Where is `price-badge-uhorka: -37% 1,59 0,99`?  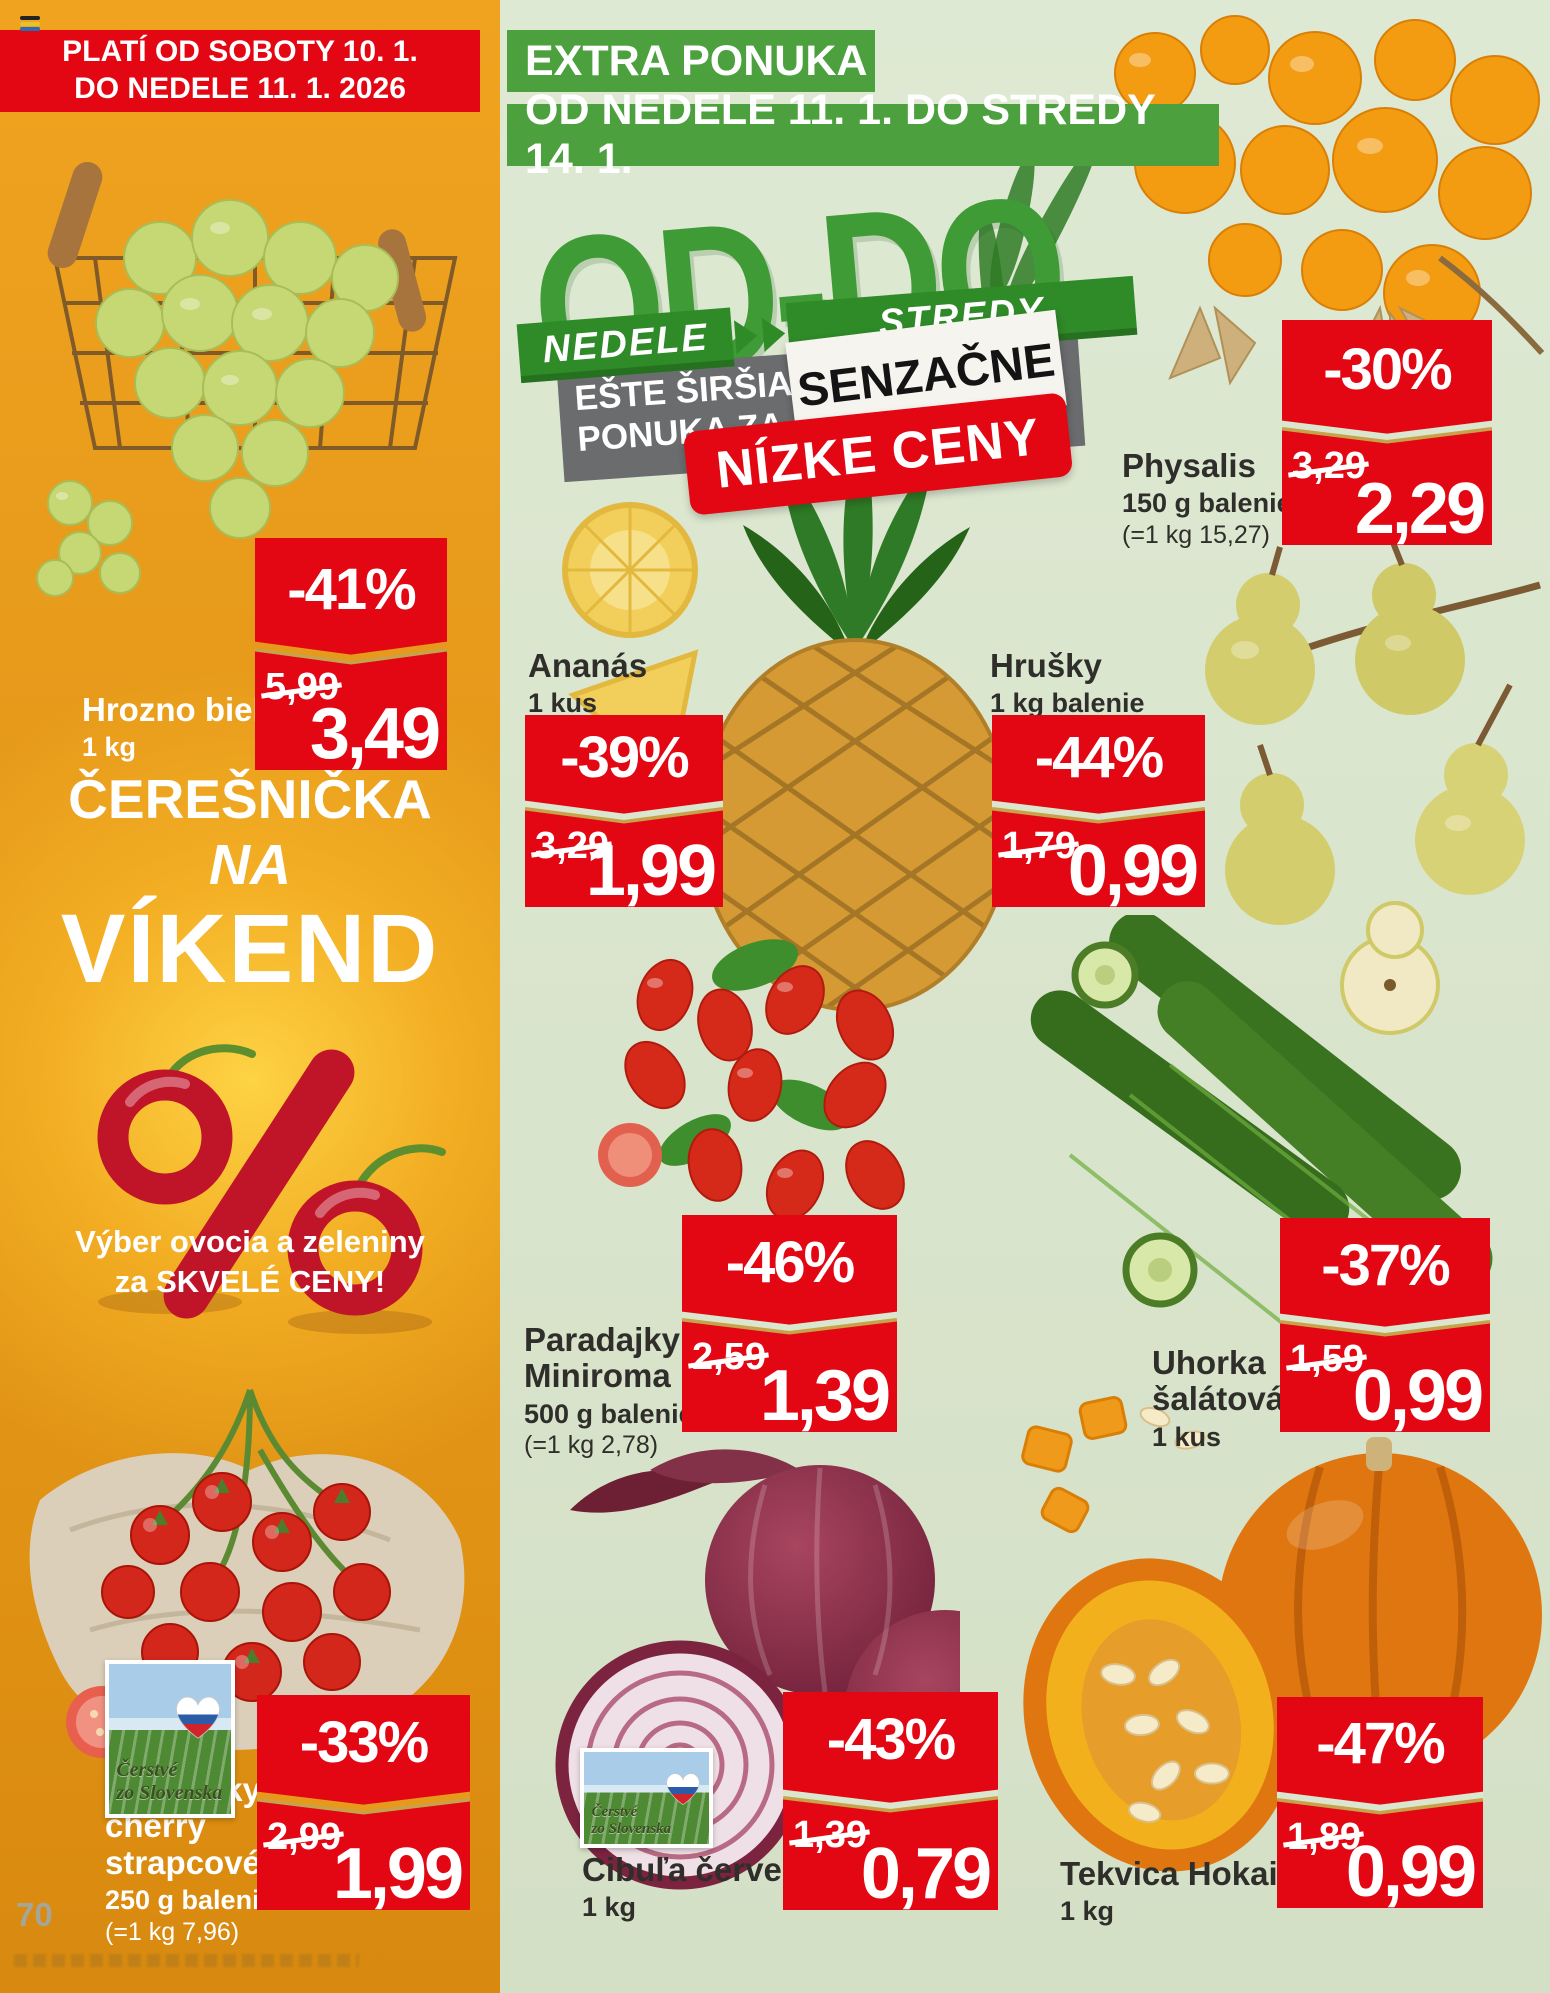 price-badge-uhorka: -37% 1,59 0,99 is located at coordinates (1385, 1325).